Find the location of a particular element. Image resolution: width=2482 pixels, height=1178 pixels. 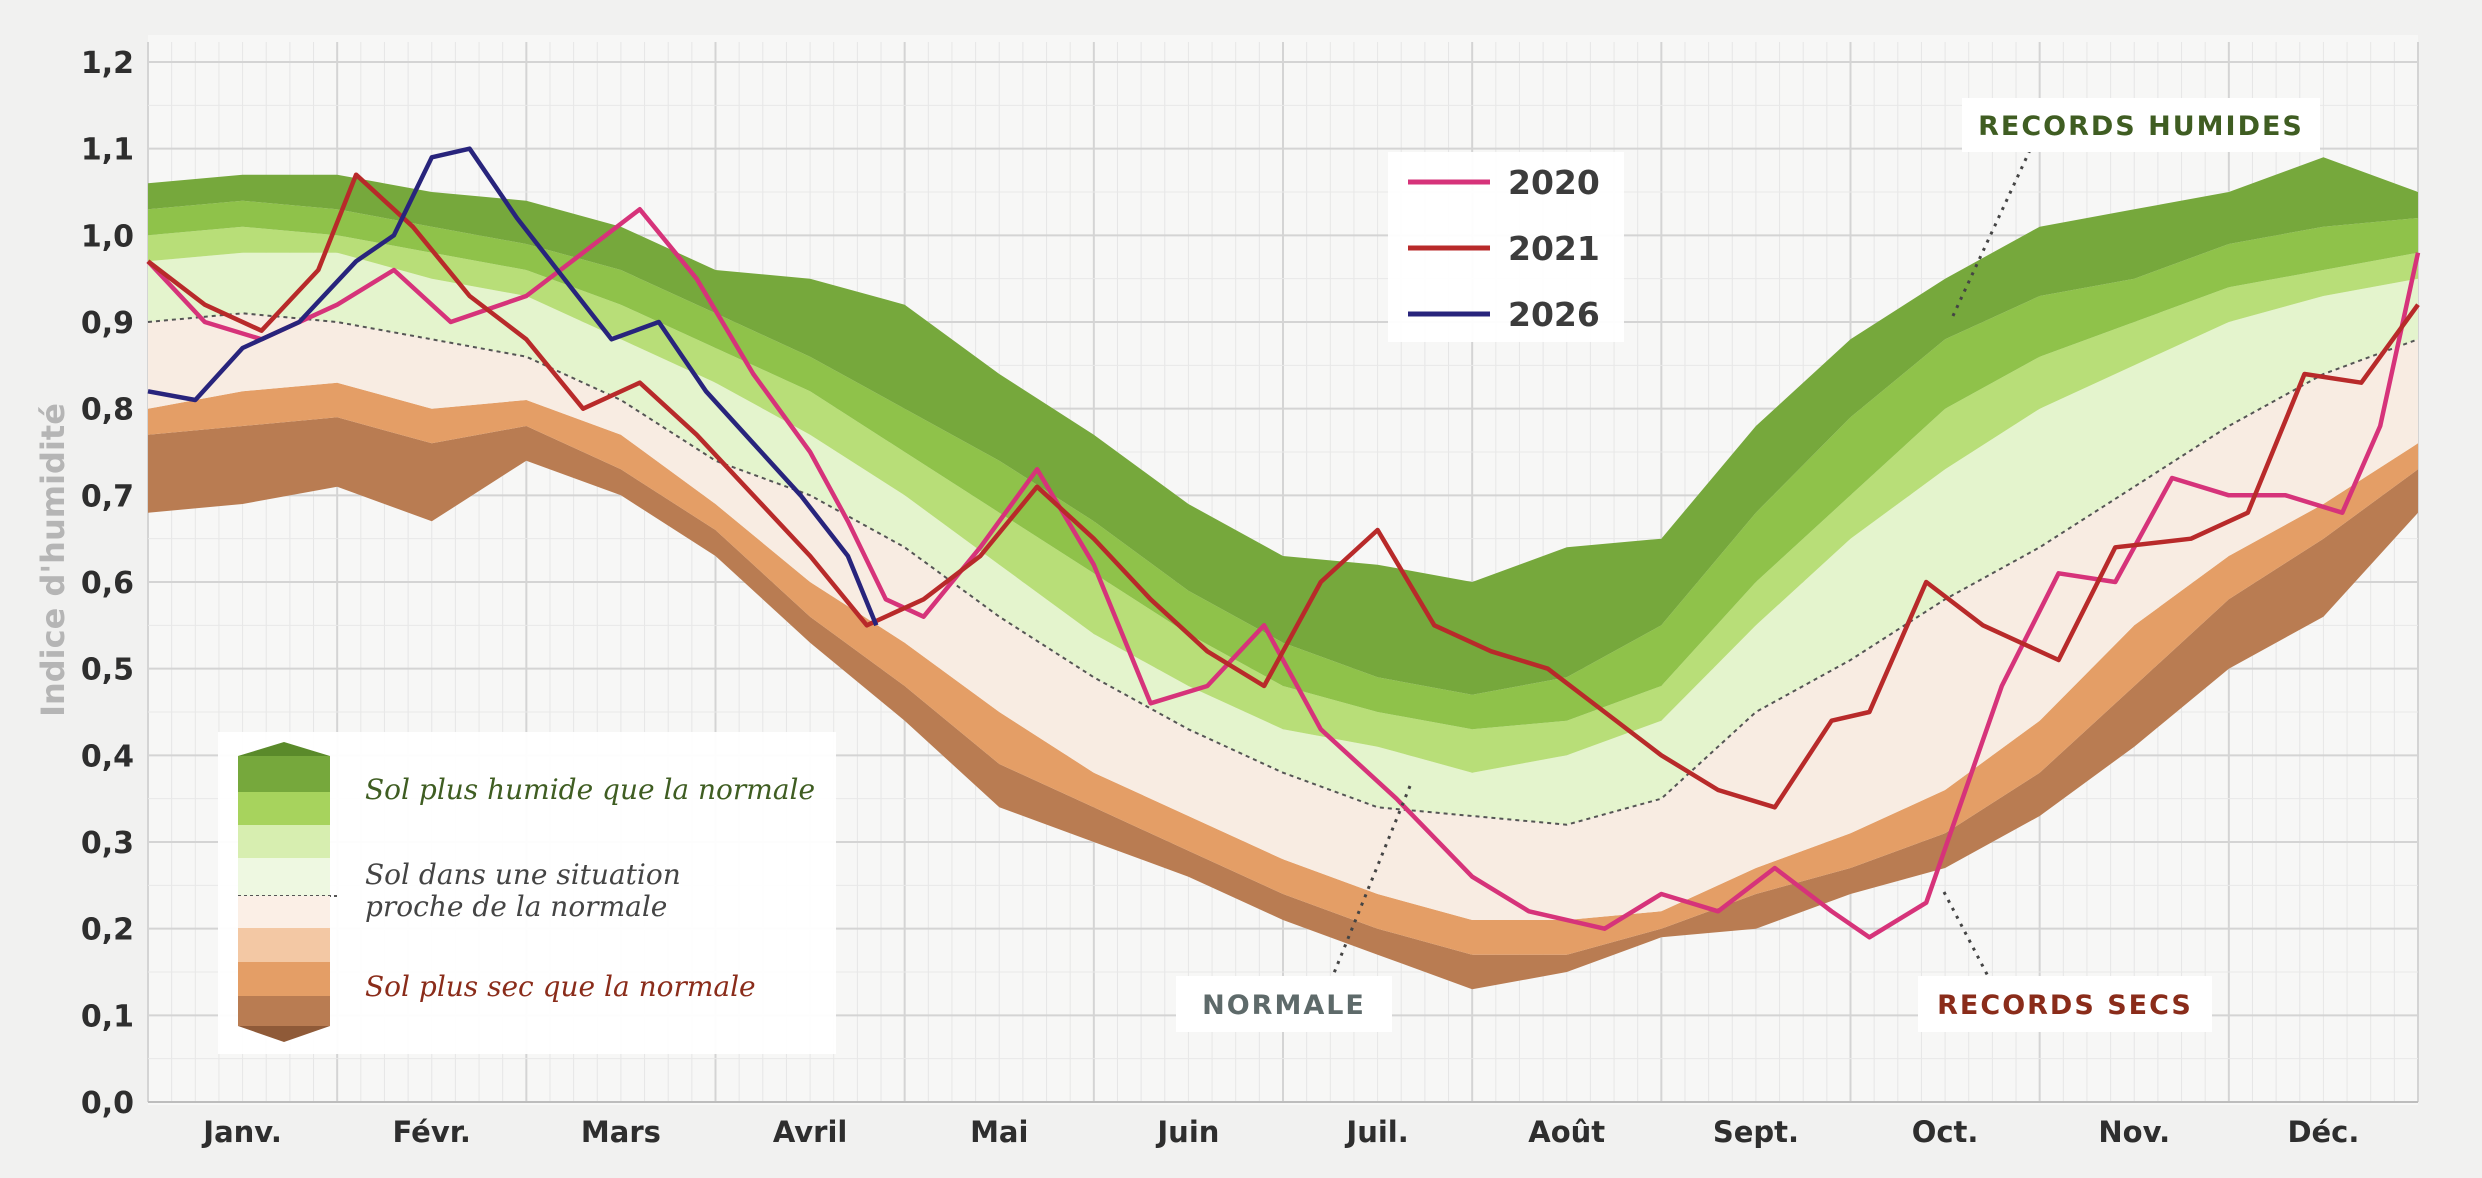

callout-records-humides: RECORDS HUMIDES is located at coordinates (2135, 208).